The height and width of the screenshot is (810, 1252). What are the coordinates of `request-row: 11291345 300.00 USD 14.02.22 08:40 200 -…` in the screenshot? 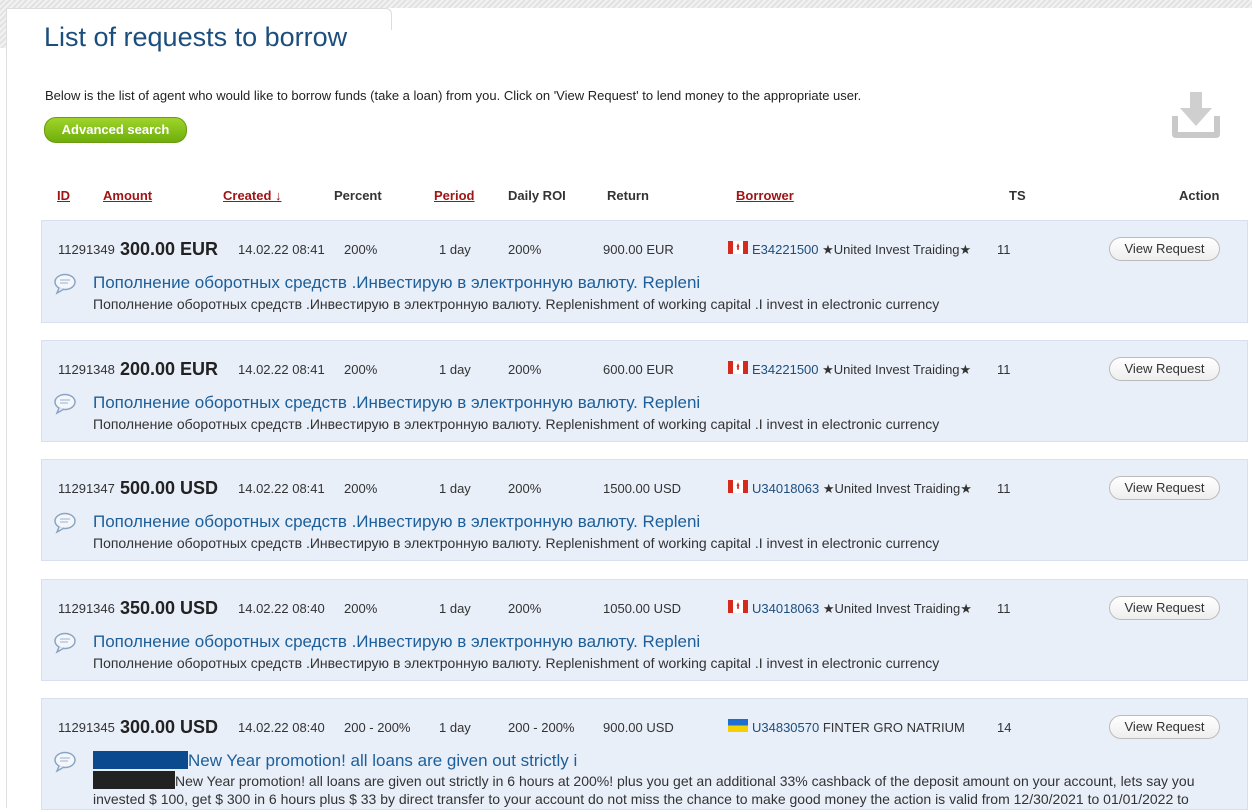 It's located at (644, 754).